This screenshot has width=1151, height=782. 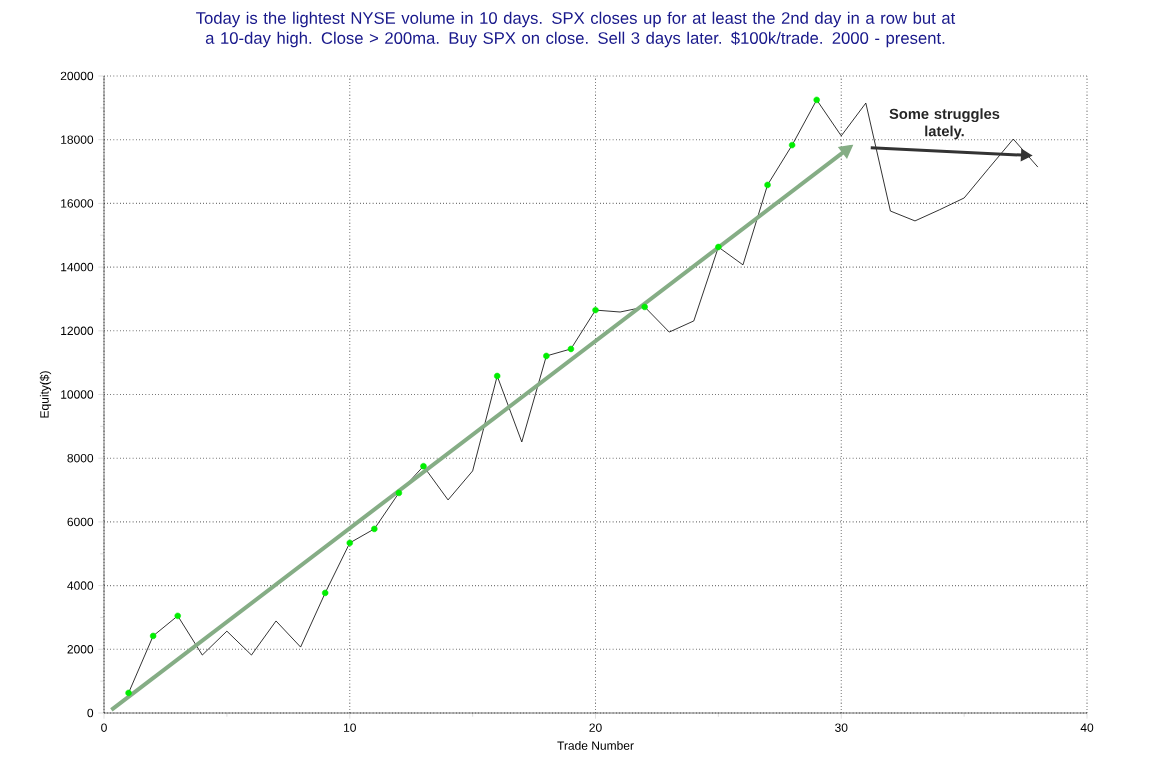 I want to click on x-tick-label: 0, so click(x=104, y=727).